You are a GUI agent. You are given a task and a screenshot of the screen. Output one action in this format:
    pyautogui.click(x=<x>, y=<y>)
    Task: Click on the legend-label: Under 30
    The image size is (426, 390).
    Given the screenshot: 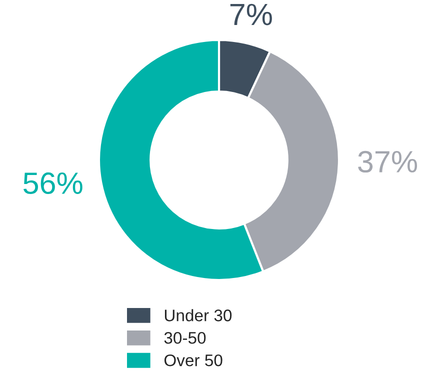 What is the action you would take?
    pyautogui.click(x=198, y=315)
    